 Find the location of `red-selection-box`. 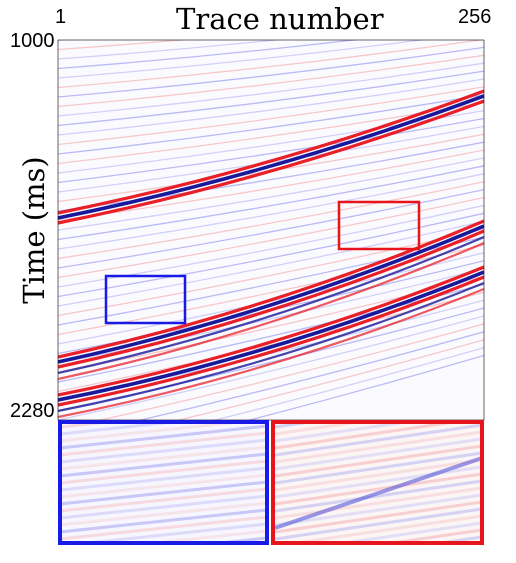

red-selection-box is located at coordinates (379, 225).